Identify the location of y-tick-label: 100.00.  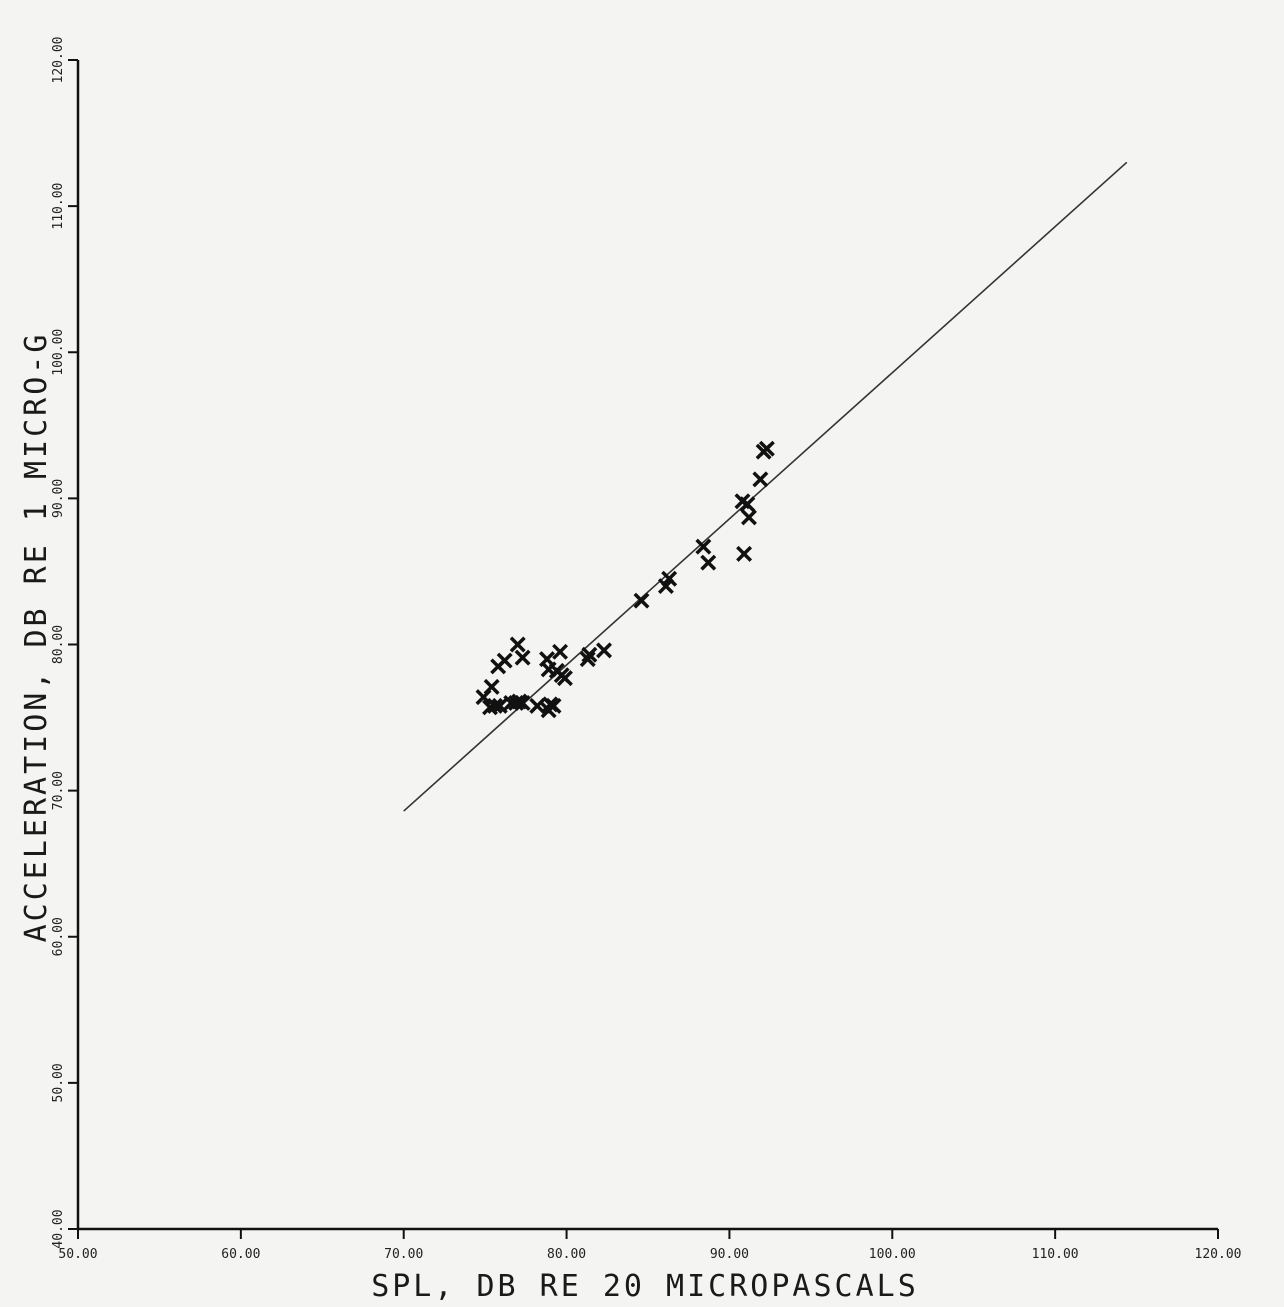
(58, 352).